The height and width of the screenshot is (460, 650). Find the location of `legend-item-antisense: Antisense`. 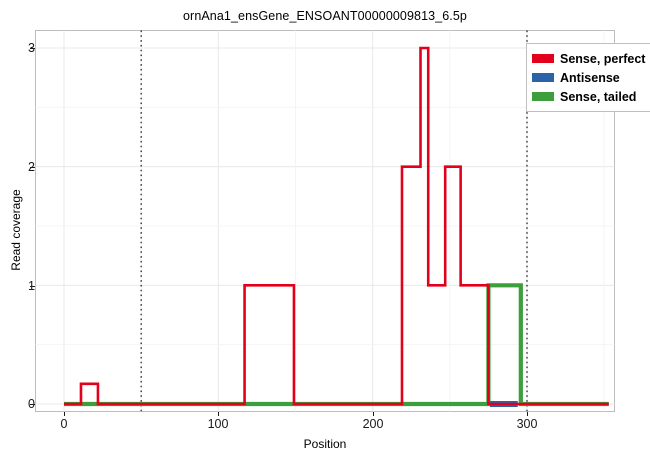

legend-item-antisense: Antisense is located at coordinates (588, 77).